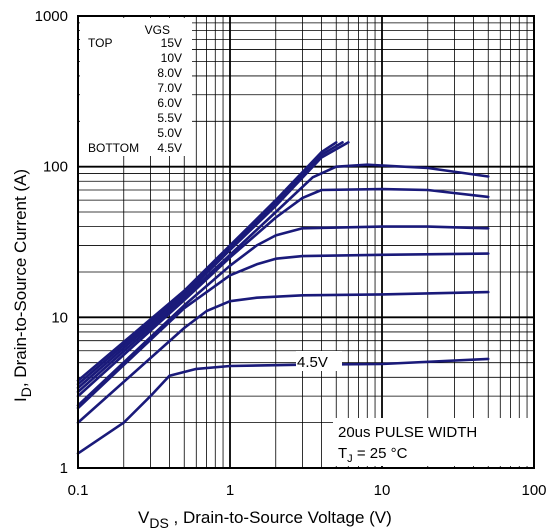 The width and height of the screenshot is (554, 532). Describe the element at coordinates (407, 432) in the screenshot. I see `pulse-annotation: 20us PULSE WIDTH` at that location.